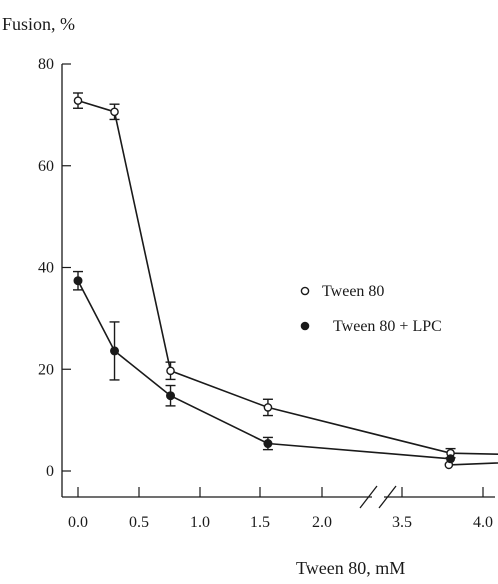 The width and height of the screenshot is (498, 584). I want to click on y-tick-label: 60, so click(46, 166).